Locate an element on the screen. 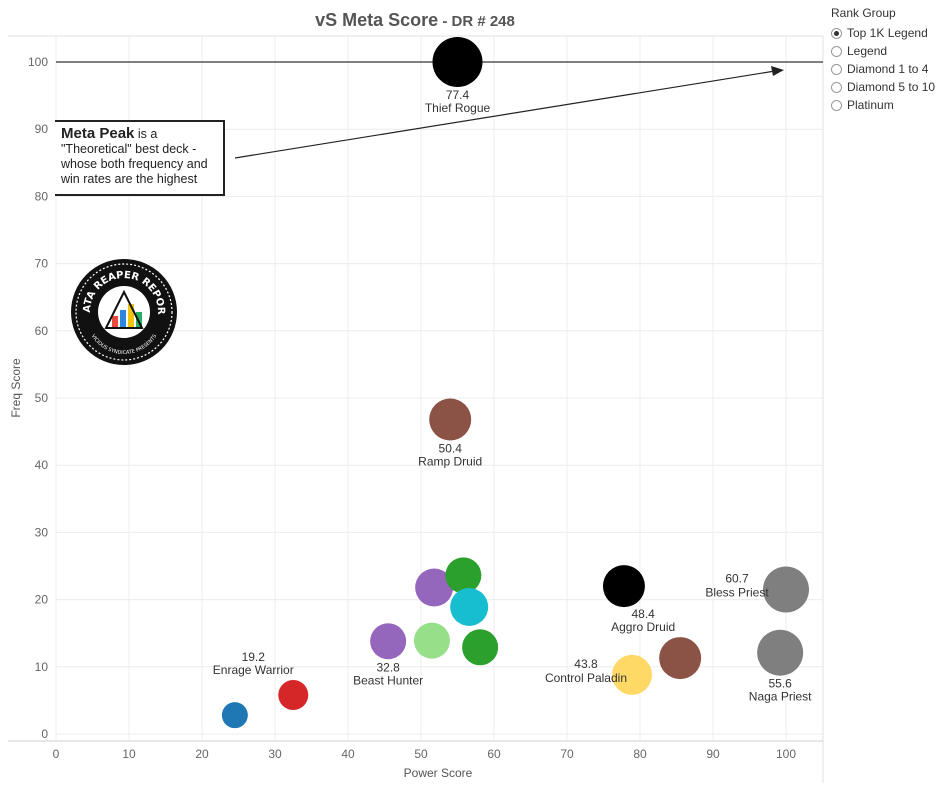 This screenshot has height=790, width=949. rank-option-platinum: Platinum is located at coordinates (883, 105).